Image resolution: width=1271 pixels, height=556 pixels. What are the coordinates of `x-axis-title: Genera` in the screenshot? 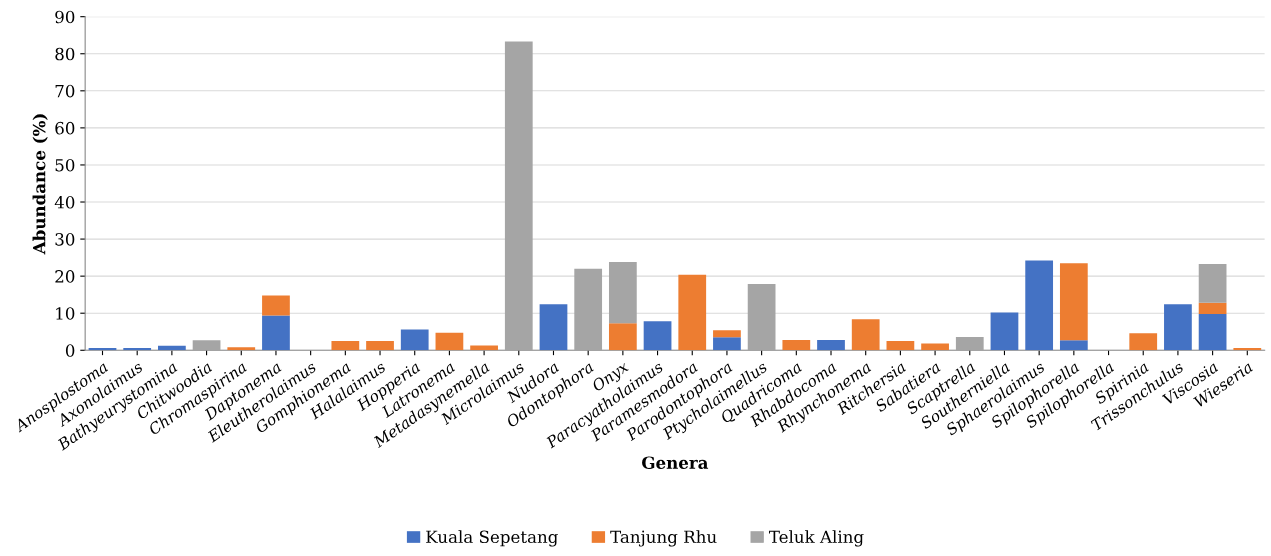 It's located at (675, 462).